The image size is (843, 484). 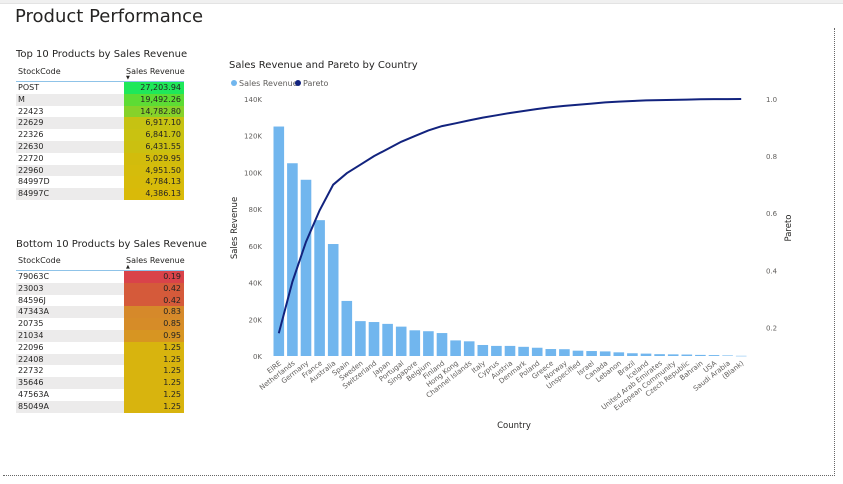 What do you see at coordinates (591, 353) in the screenshot?
I see `bar-israel` at bounding box center [591, 353].